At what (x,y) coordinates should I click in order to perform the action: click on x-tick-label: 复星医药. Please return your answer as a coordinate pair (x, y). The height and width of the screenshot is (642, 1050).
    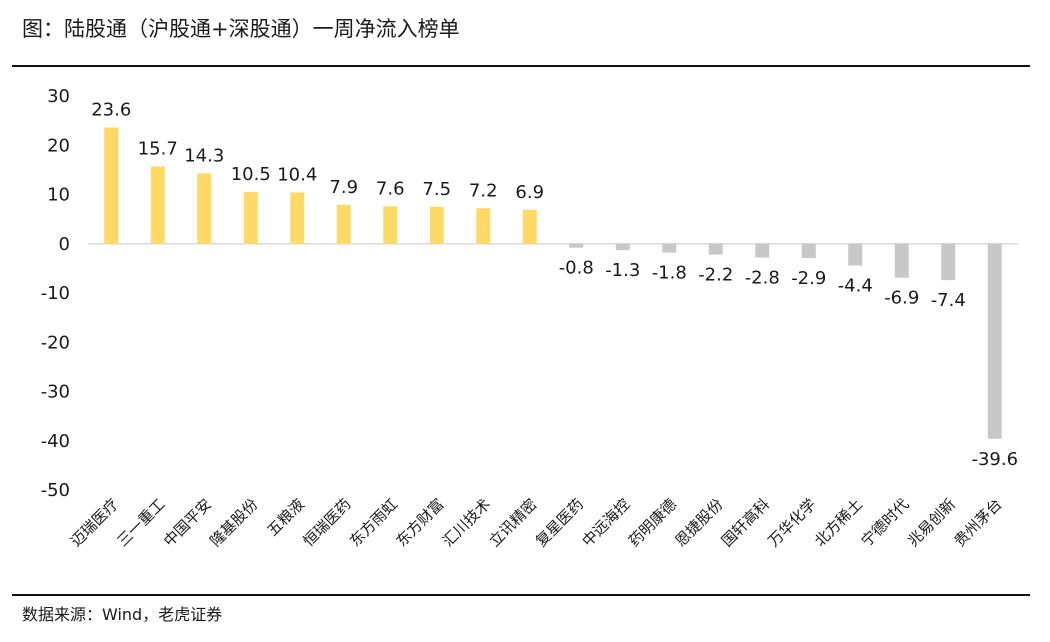
    Looking at the image, I should click on (559, 522).